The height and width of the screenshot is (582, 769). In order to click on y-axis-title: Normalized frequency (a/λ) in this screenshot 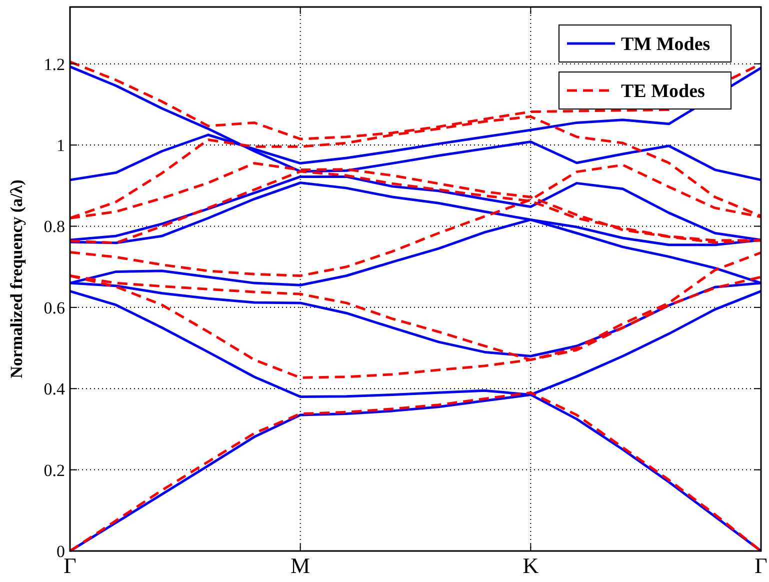, I will do `click(16, 279)`.